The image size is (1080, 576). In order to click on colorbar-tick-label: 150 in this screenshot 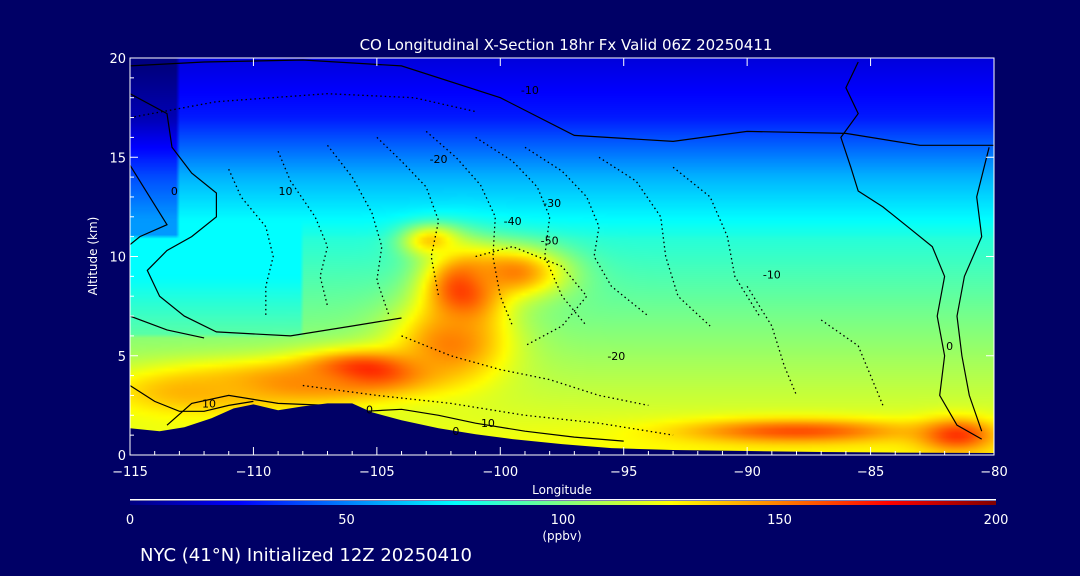, I will do `click(779, 520)`.